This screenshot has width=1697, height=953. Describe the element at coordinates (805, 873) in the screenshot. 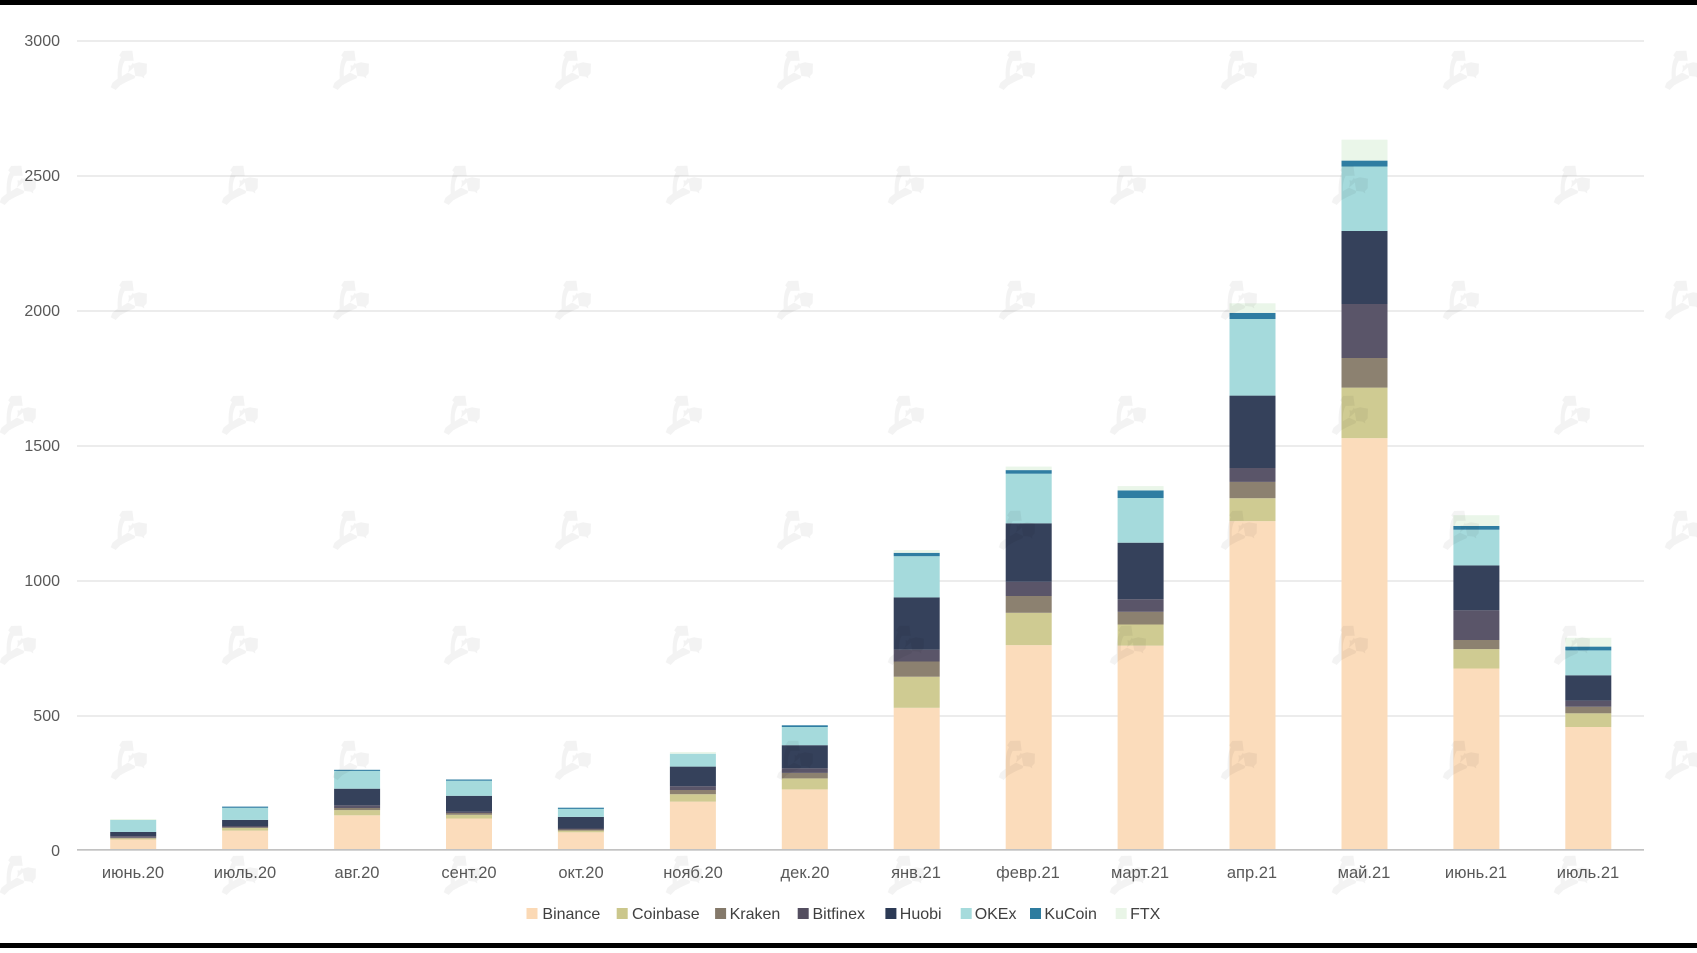

I see `svg-text: дек.20` at that location.